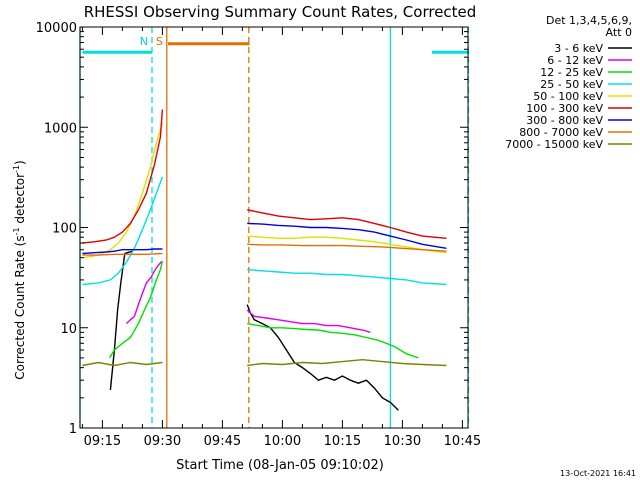  What do you see at coordinates (568, 96) in the screenshot?
I see `legend-label-4: 50 - 100 keV` at bounding box center [568, 96].